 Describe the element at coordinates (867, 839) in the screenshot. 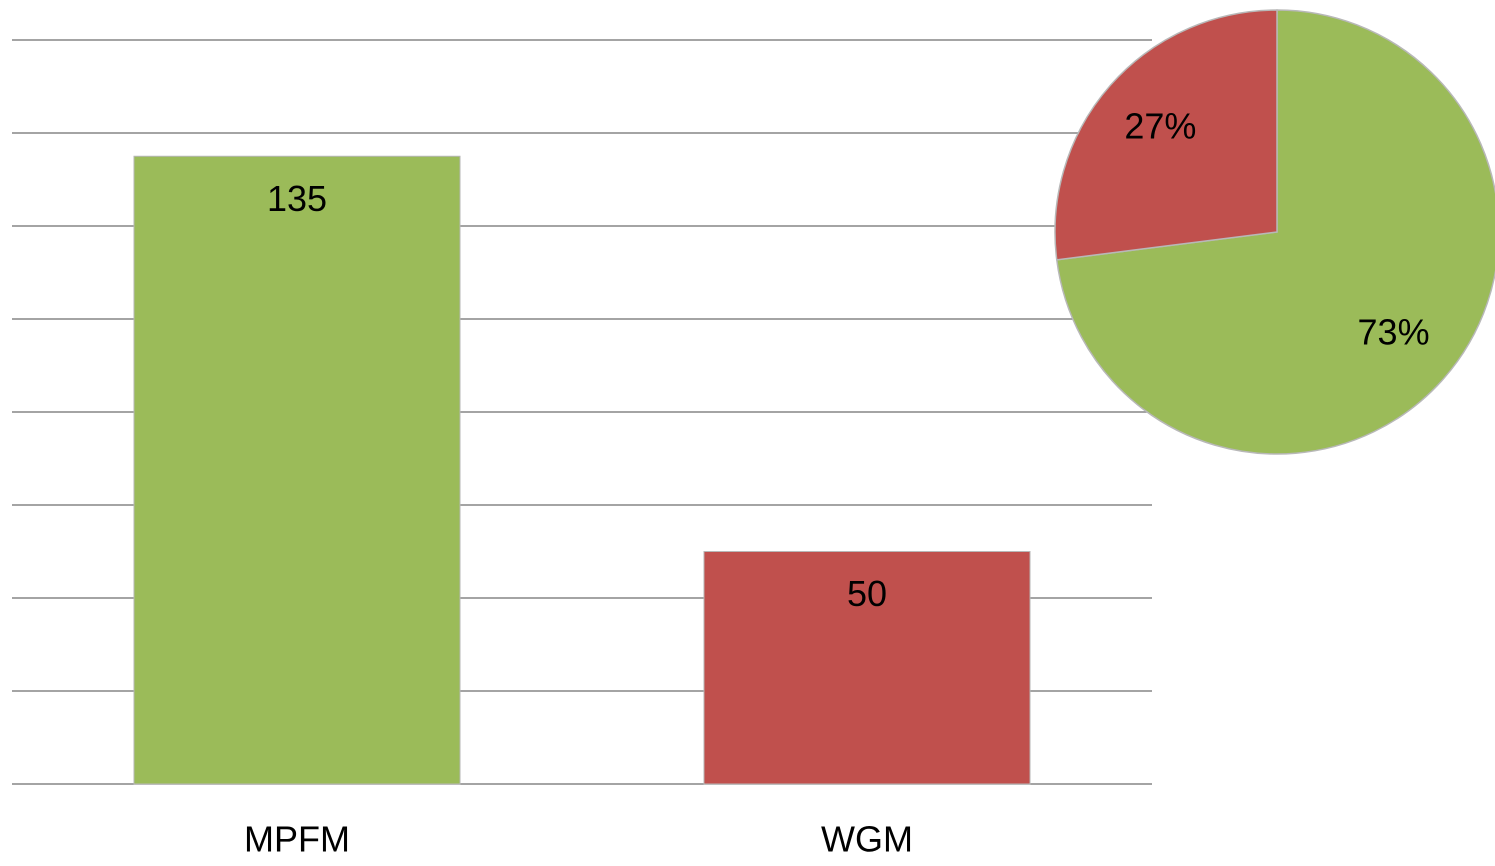

I see `x-tick-label: WGM` at that location.